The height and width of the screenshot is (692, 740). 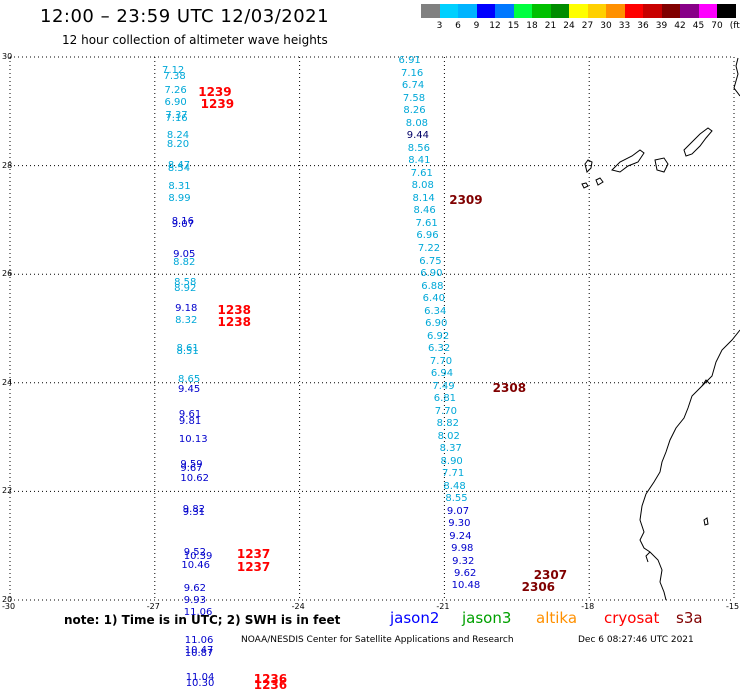 What do you see at coordinates (234, 322) in the screenshot?
I see `pass-time-label: 1238` at bounding box center [234, 322].